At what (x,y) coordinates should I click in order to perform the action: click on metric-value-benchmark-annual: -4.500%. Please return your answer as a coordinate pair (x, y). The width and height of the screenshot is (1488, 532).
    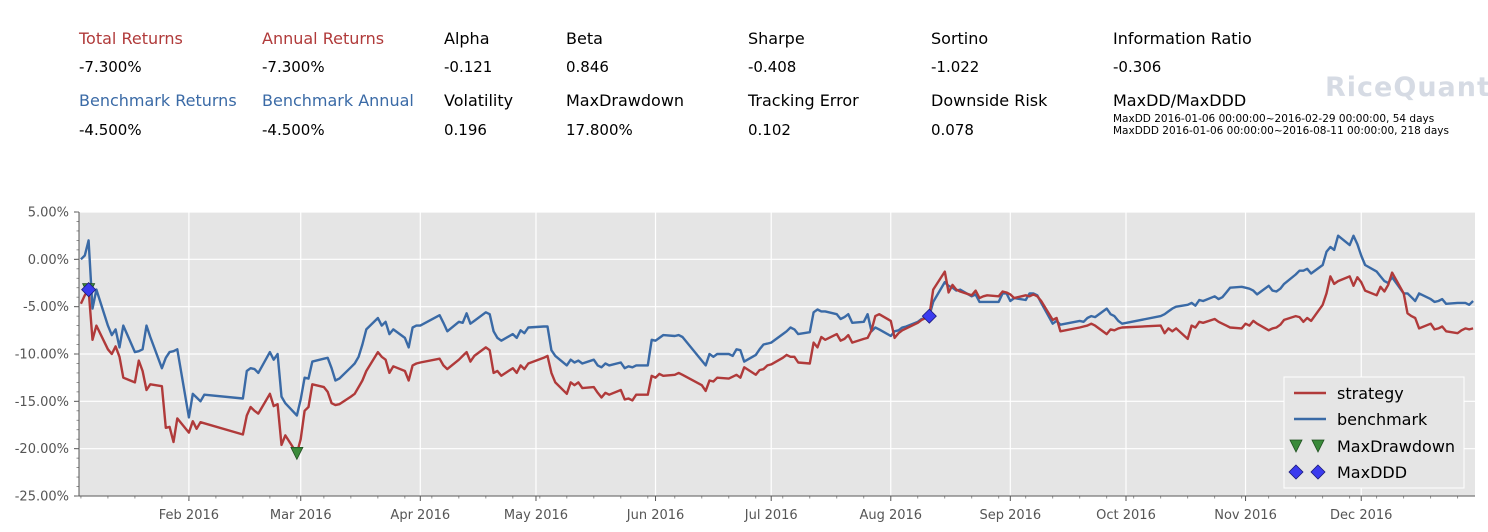
    Looking at the image, I should click on (293, 130).